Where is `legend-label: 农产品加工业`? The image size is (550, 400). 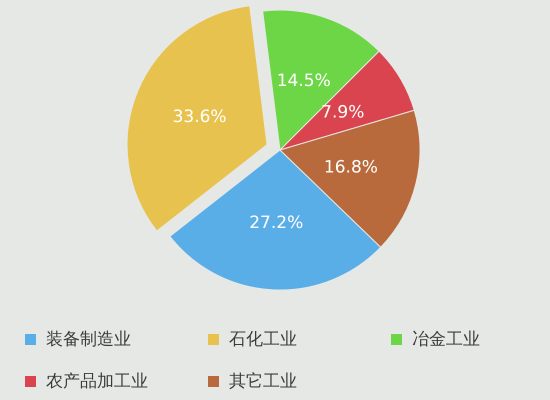
legend-label: 农产品加工业 is located at coordinates (97, 382).